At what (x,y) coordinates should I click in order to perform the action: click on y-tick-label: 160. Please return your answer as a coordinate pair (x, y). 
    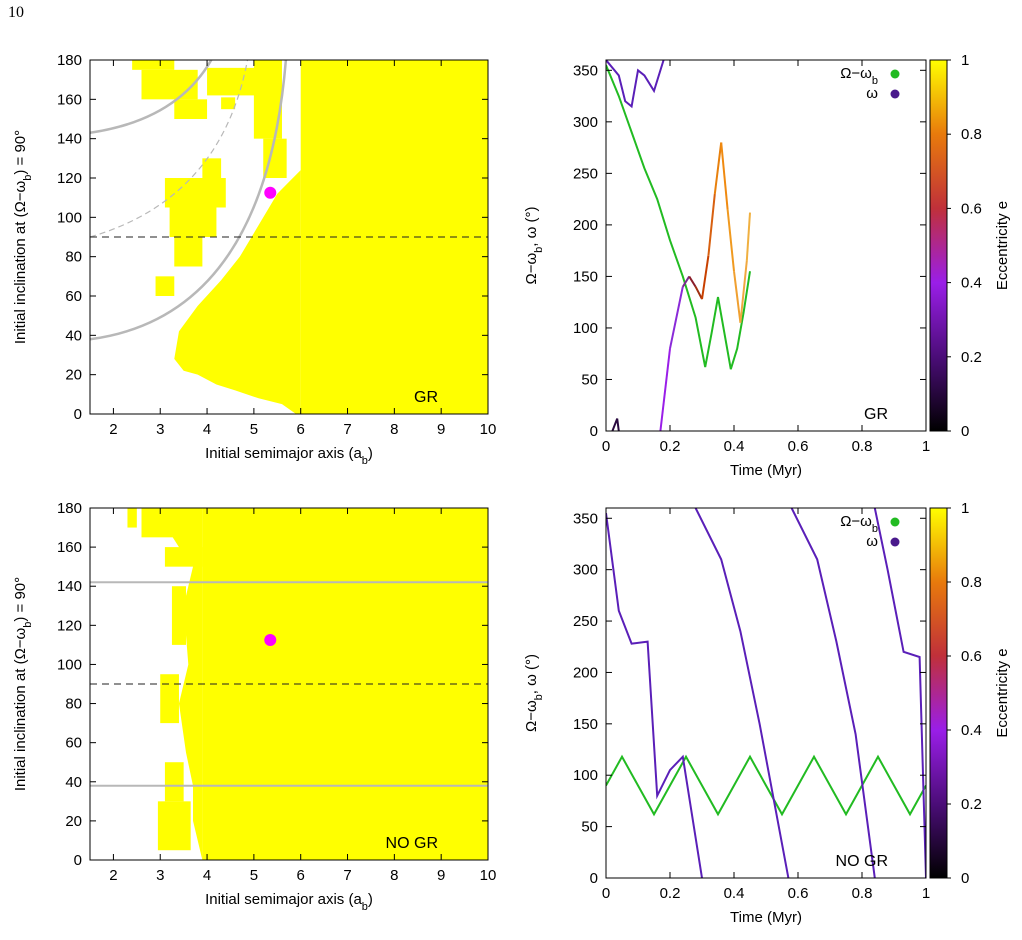
    Looking at the image, I should click on (69, 99).